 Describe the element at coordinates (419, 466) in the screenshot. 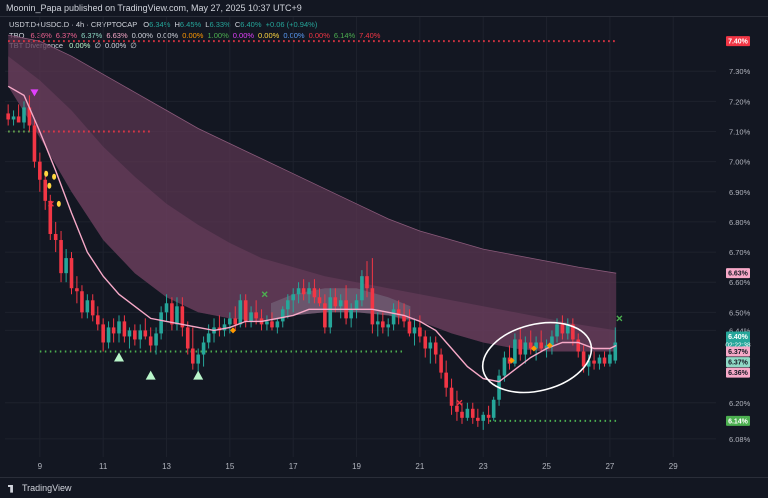

I see `x-tick-label: 21` at that location.